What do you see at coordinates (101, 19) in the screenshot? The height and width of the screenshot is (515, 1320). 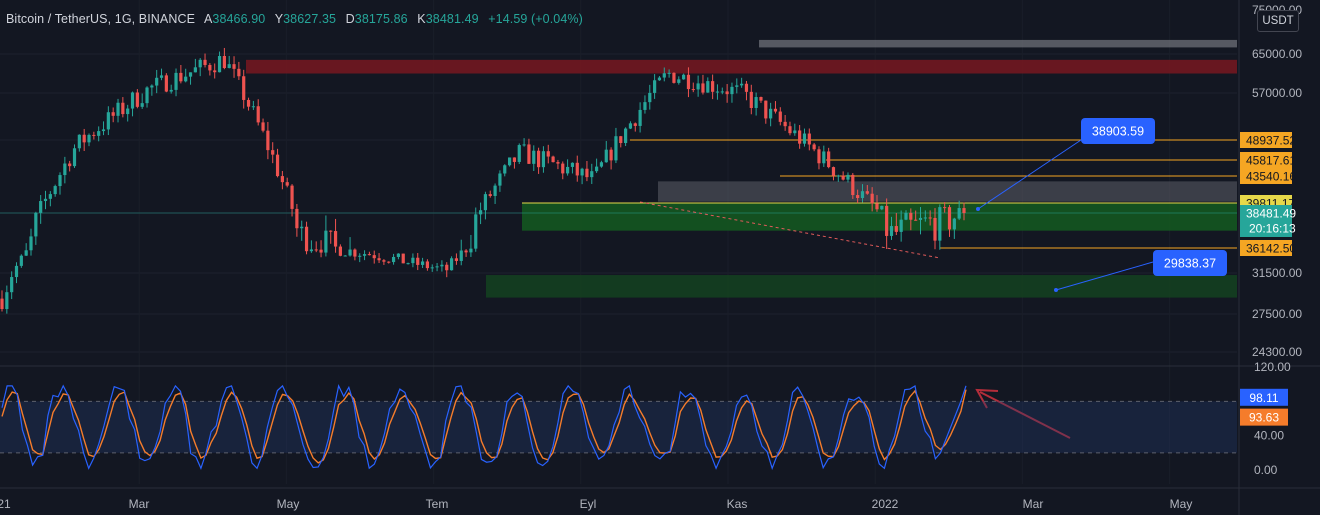 I see `symbol-name: Bitcoin / TetherUS, 1G, BINANCE` at bounding box center [101, 19].